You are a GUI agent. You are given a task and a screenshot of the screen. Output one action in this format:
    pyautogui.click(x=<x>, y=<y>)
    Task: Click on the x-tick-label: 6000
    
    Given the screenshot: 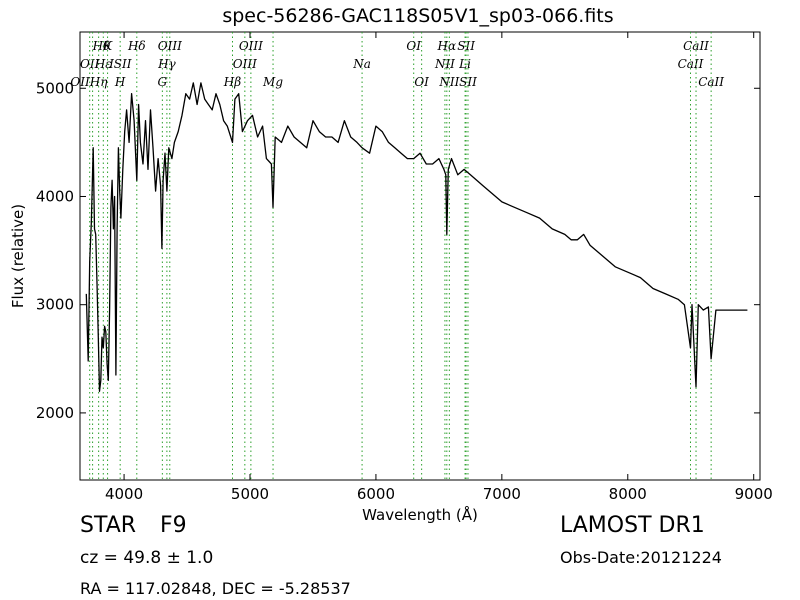 What is the action you would take?
    pyautogui.click(x=376, y=494)
    